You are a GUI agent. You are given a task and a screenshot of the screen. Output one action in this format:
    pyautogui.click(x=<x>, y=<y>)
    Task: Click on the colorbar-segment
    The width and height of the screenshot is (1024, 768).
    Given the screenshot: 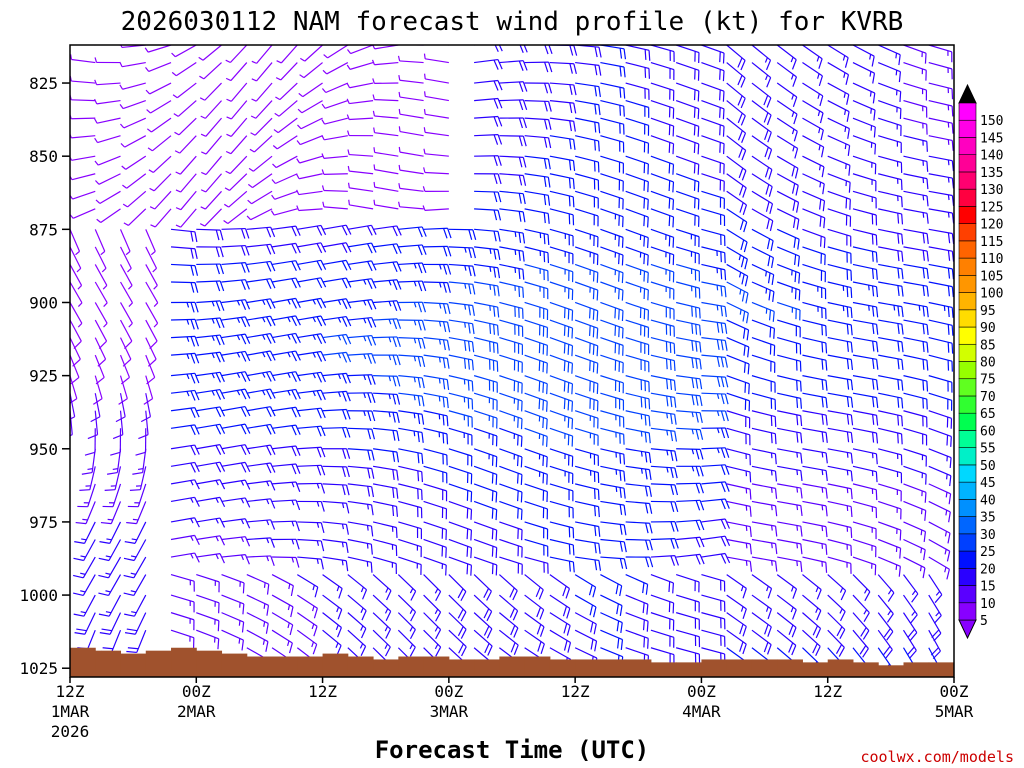 What is the action you would take?
    pyautogui.click(x=967, y=421)
    